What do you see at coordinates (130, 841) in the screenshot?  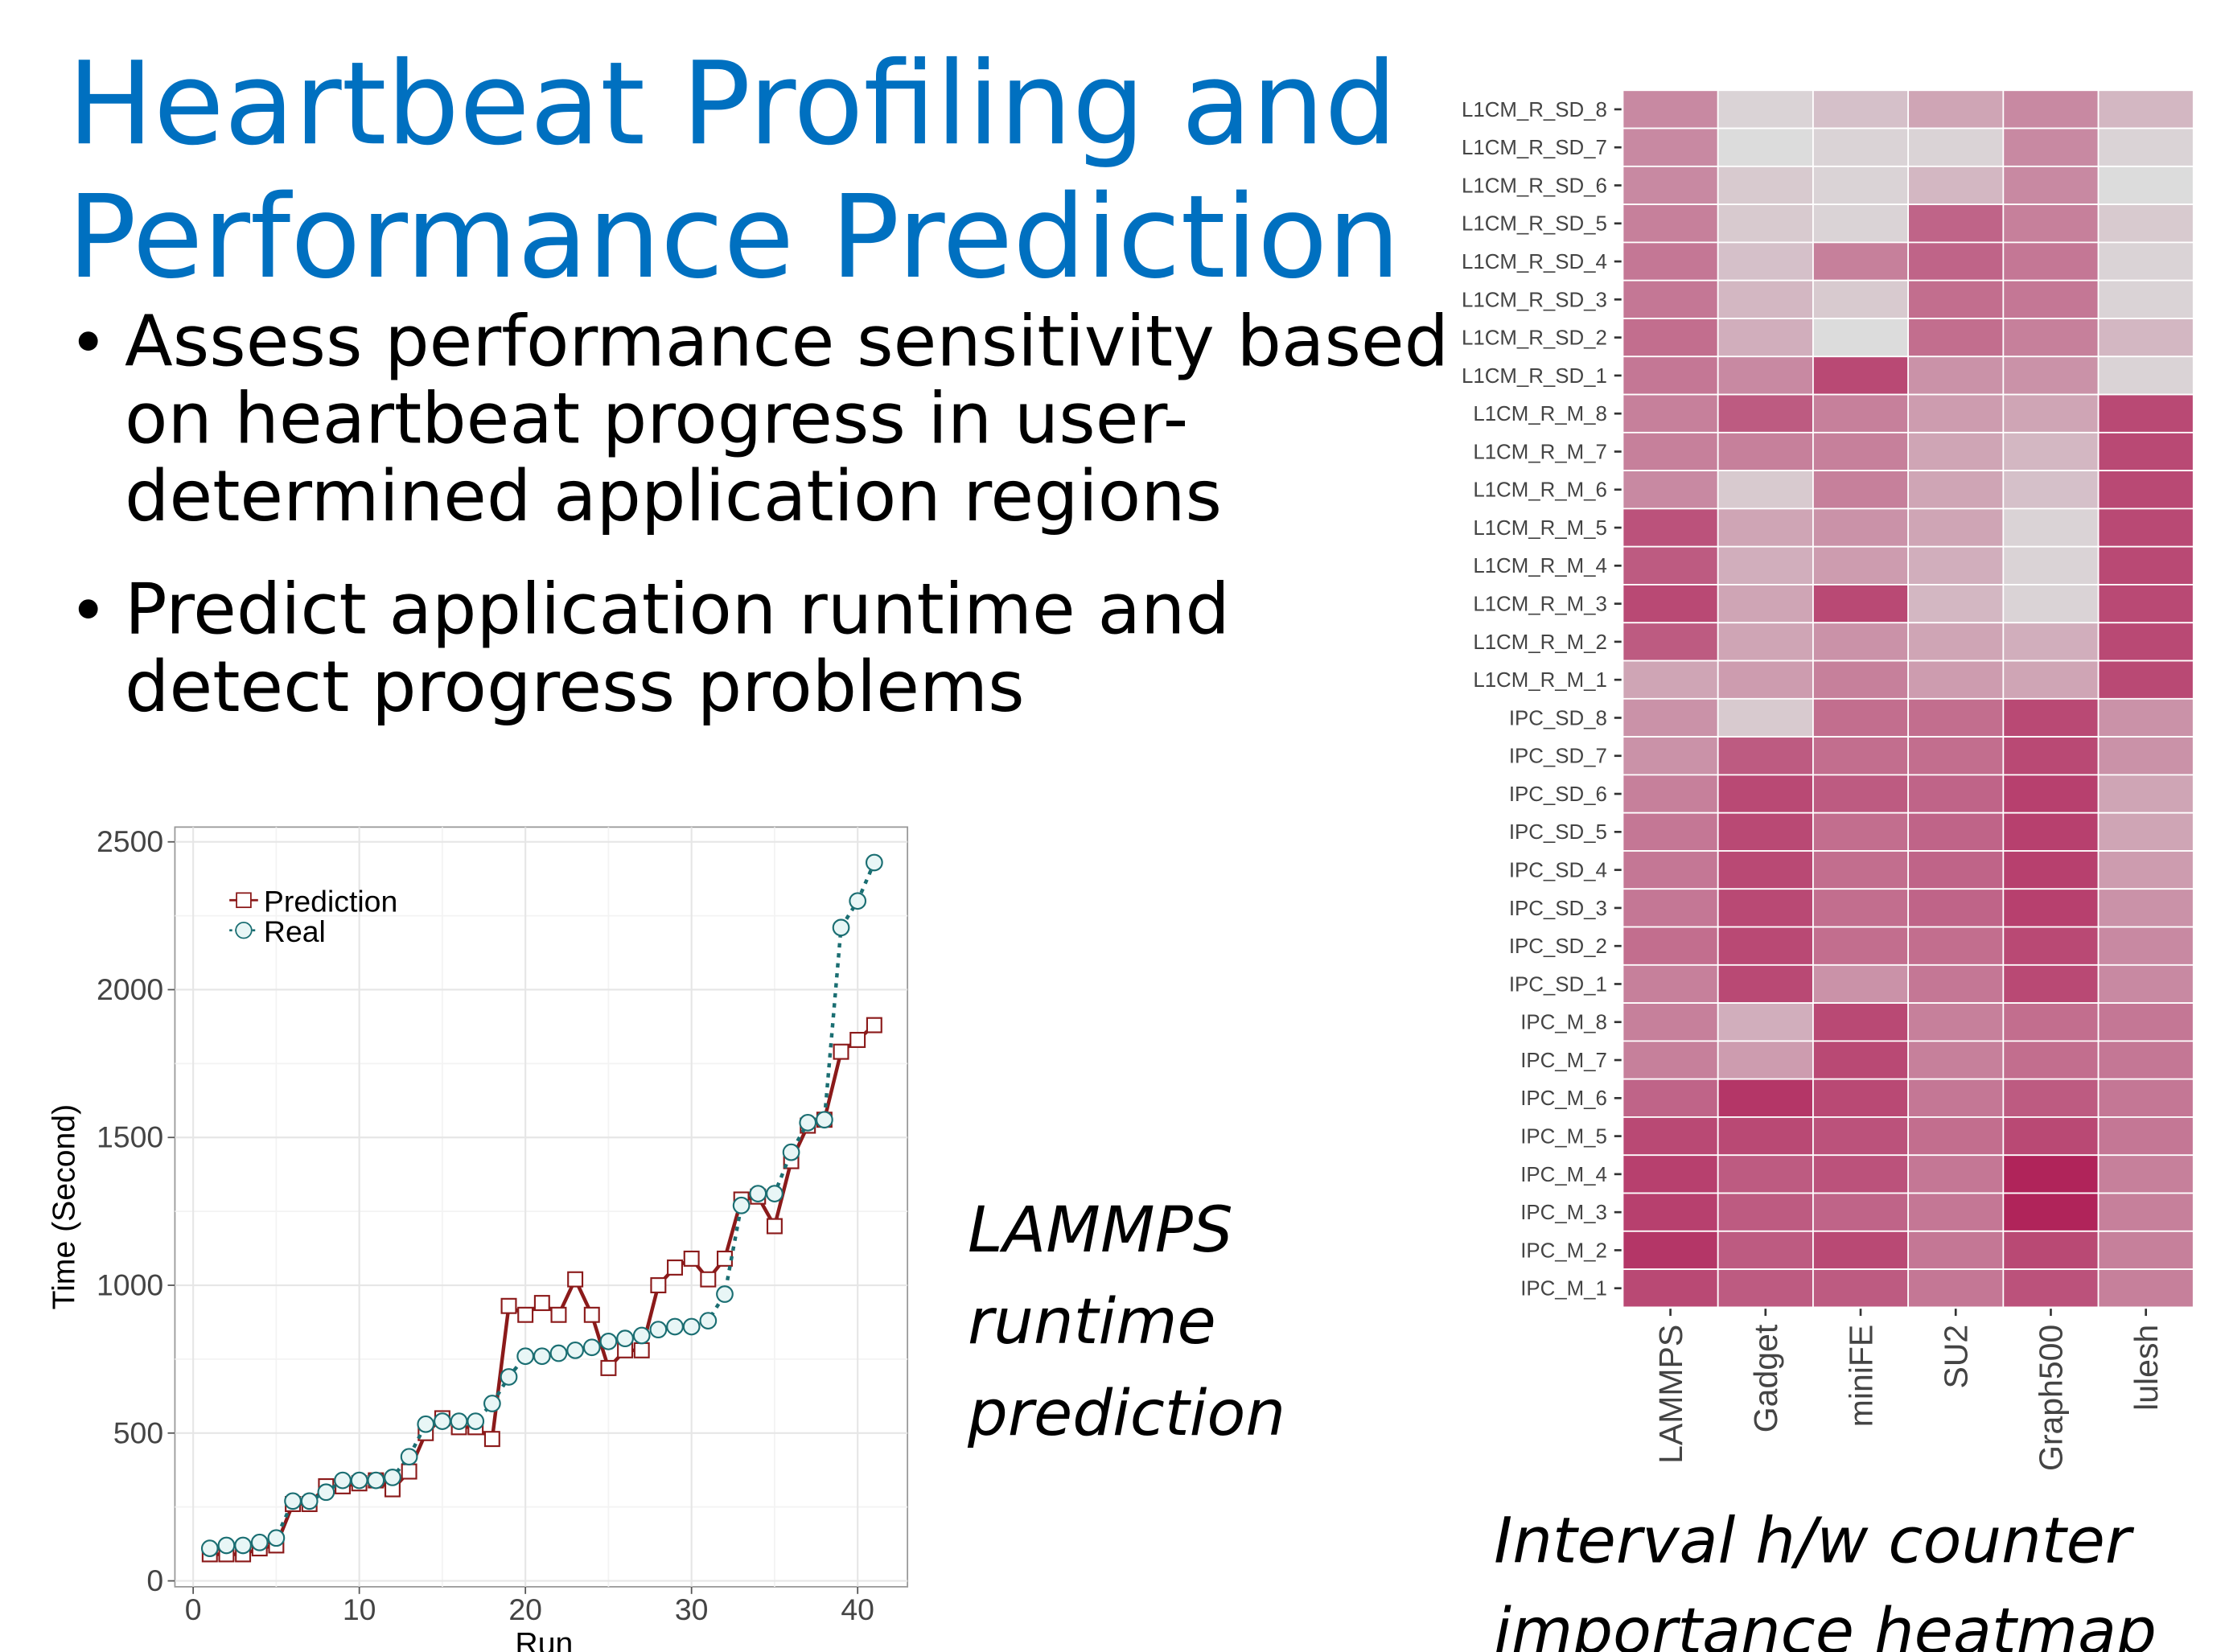 I see `y-tick-label: 2500` at bounding box center [130, 841].